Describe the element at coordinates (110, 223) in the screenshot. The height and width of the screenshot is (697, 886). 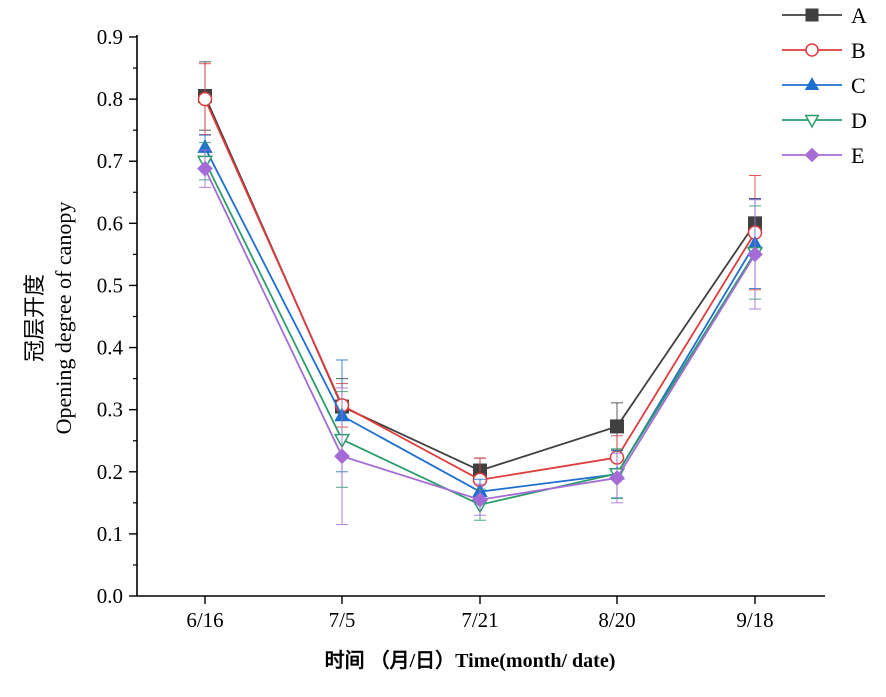
I see `y-tick-label: 0.6` at that location.